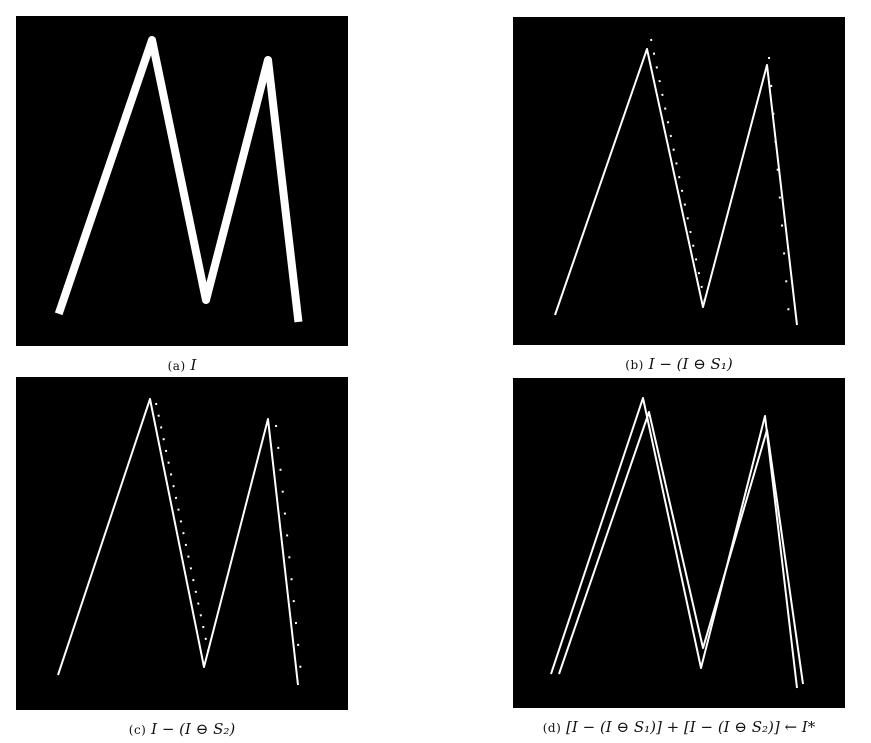 The width and height of the screenshot is (871, 743). I want to click on letter-m-outline-s1, so click(676, 182).